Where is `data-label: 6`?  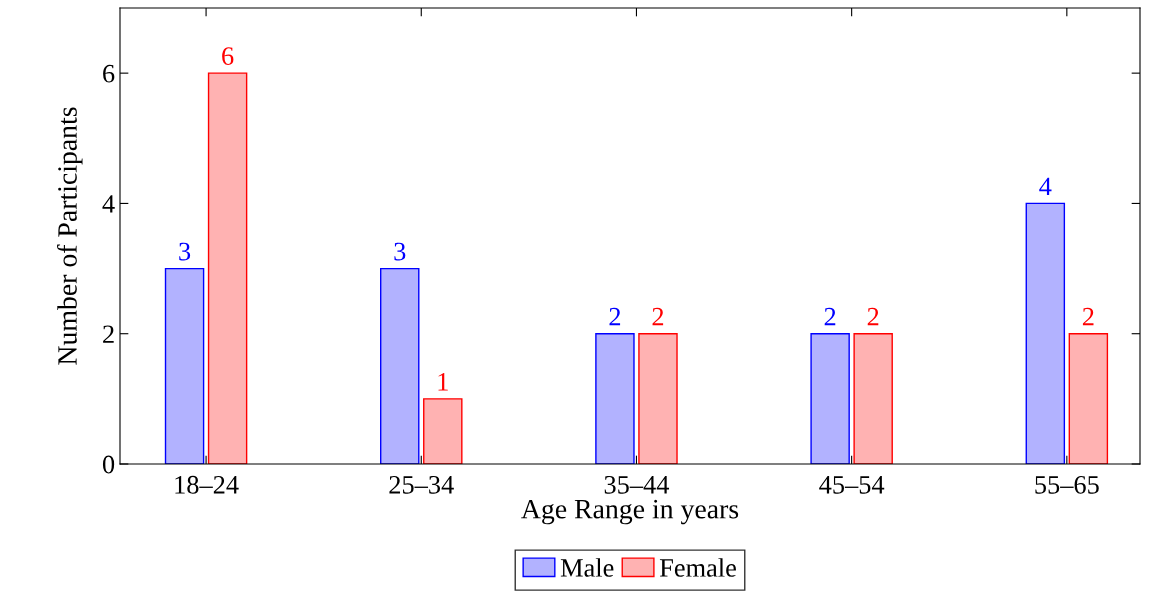 data-label: 6 is located at coordinates (228, 56).